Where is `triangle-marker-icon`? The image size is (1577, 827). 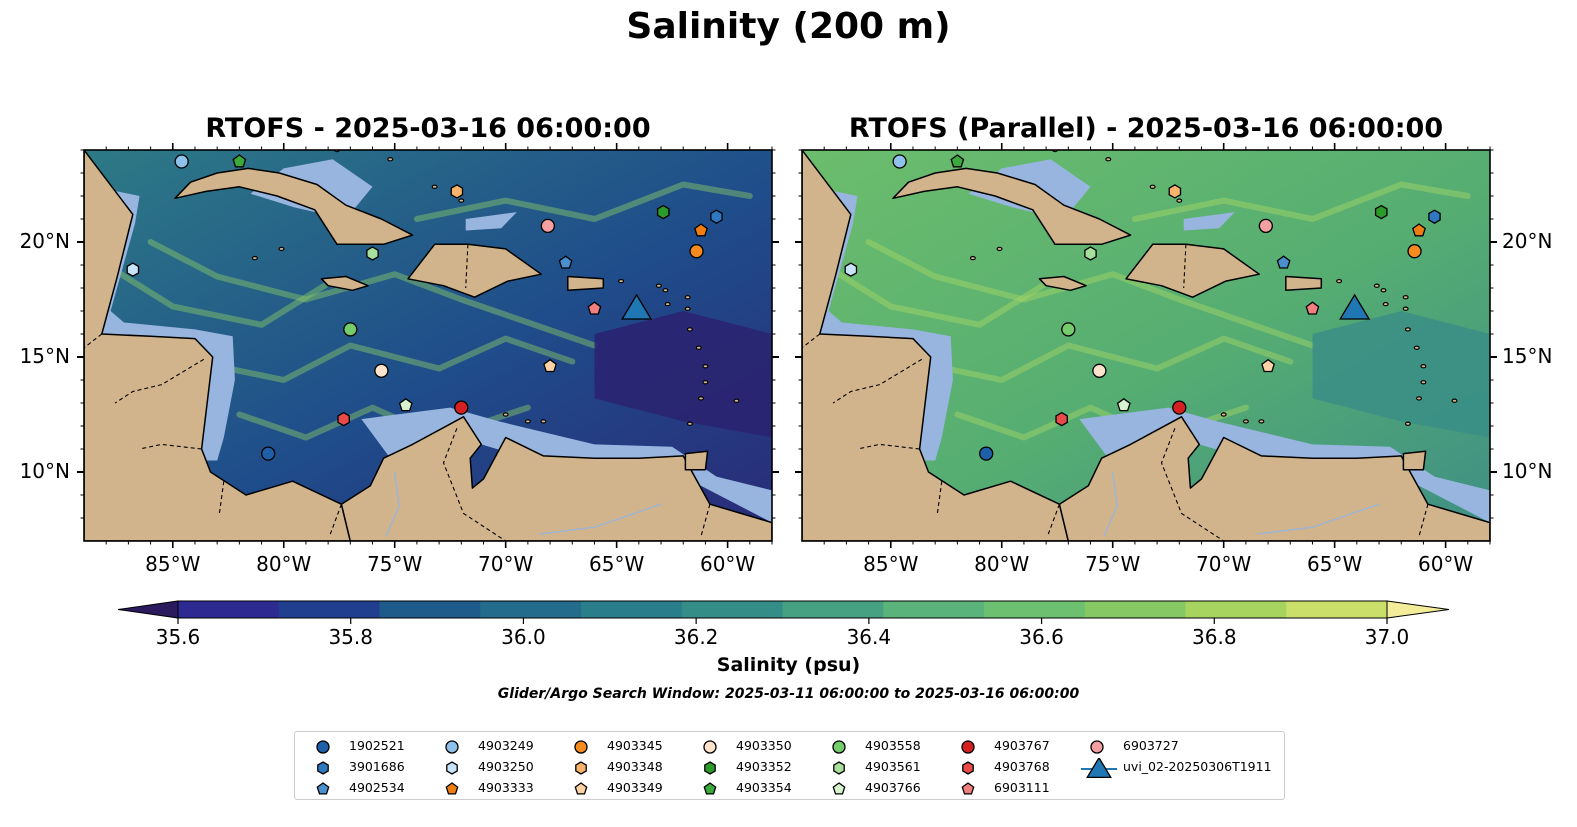
triangle-marker-icon is located at coordinates (1099, 768).